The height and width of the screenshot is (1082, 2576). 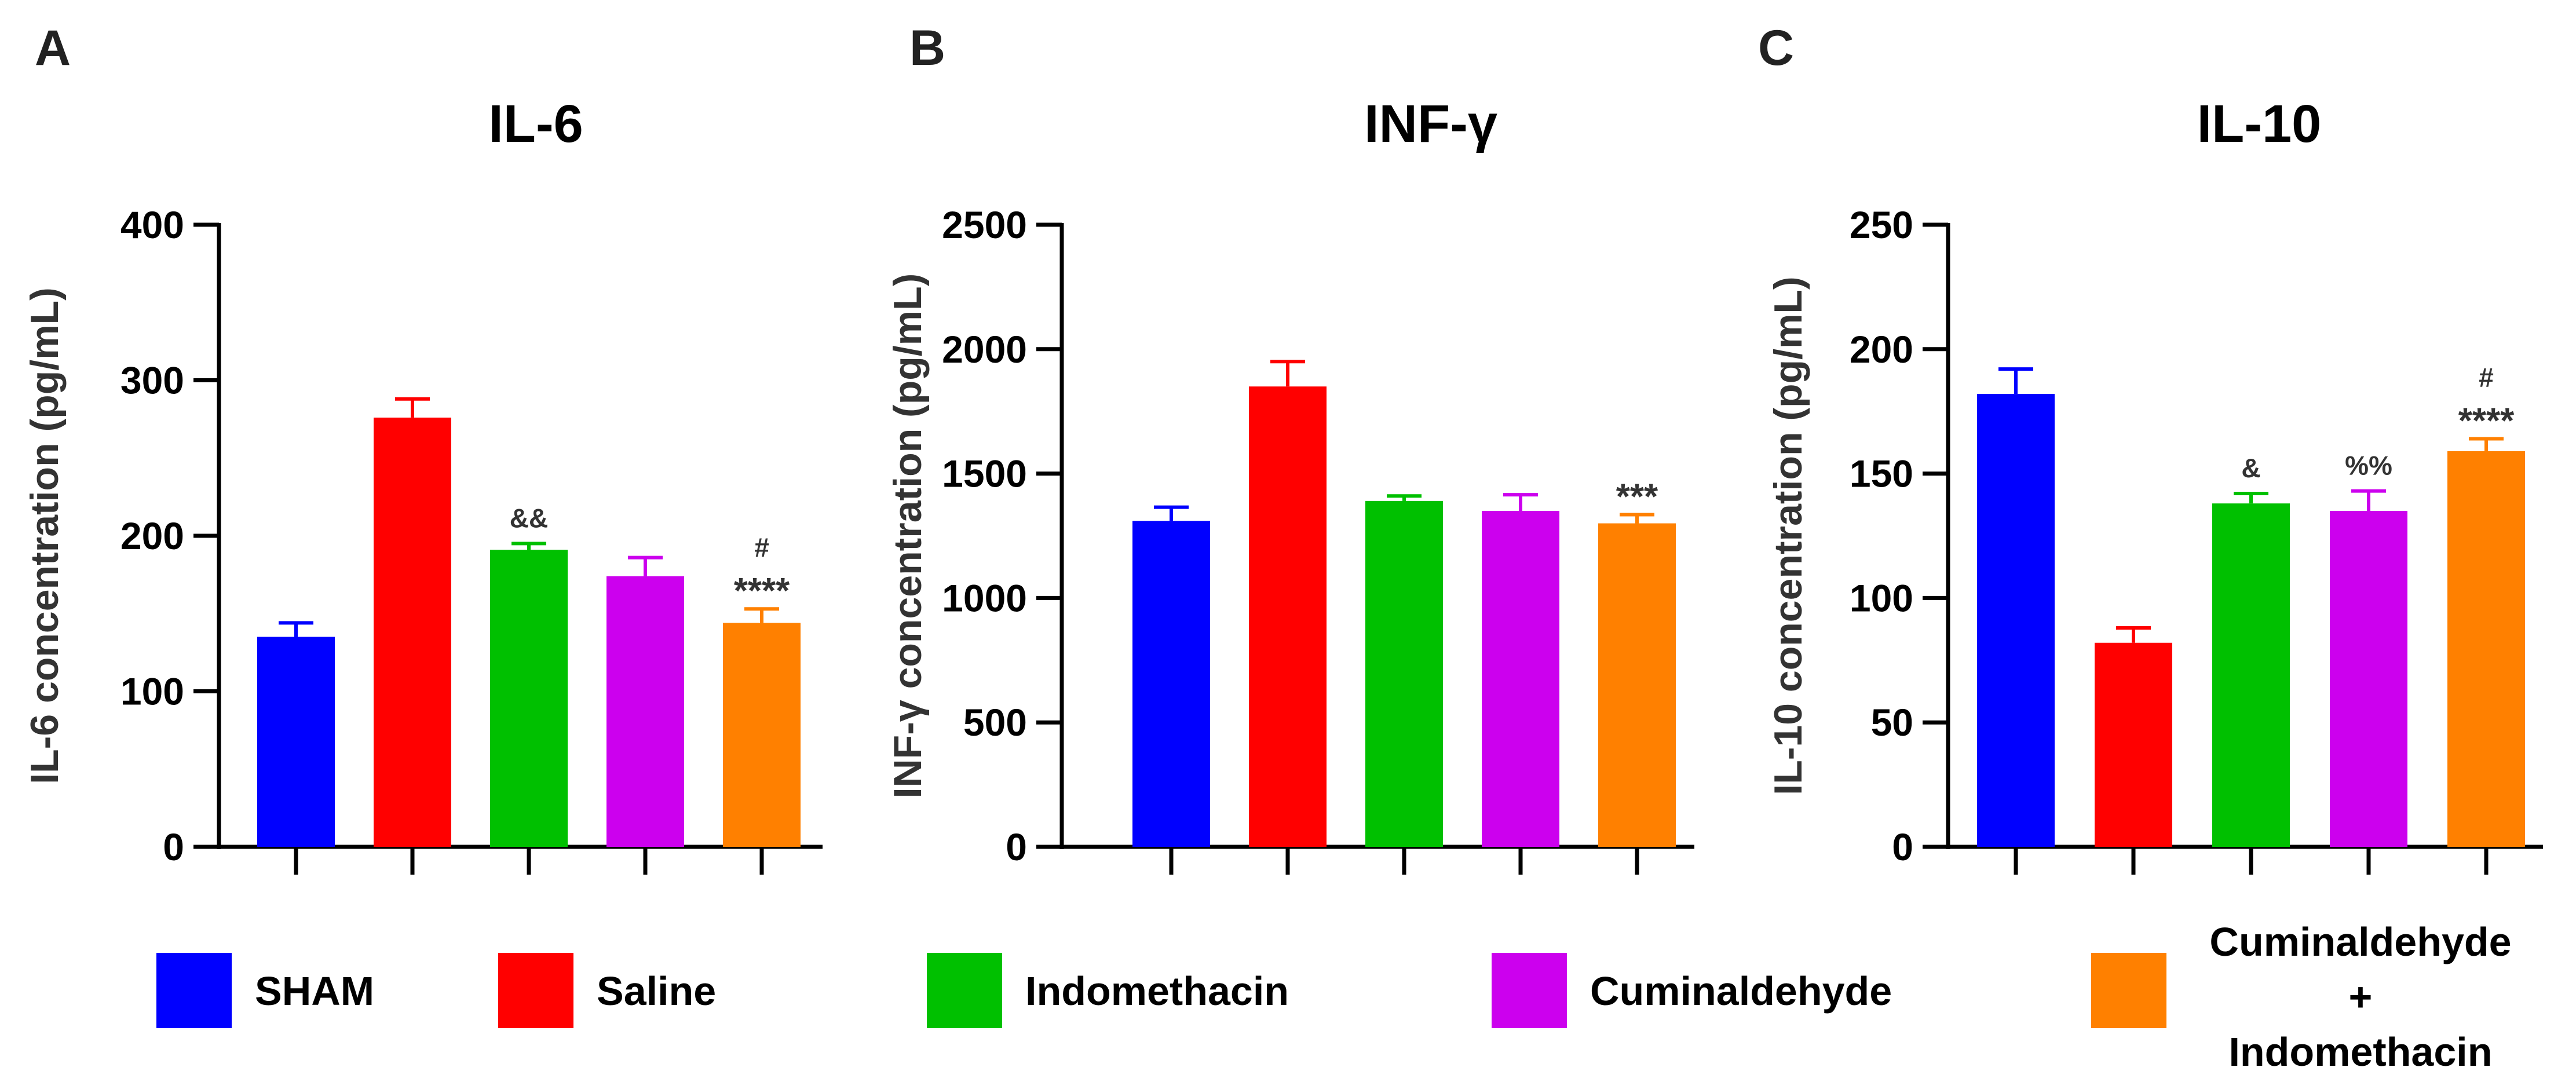 What do you see at coordinates (1157, 991) in the screenshot?
I see `legend-label: Indomethacin` at bounding box center [1157, 991].